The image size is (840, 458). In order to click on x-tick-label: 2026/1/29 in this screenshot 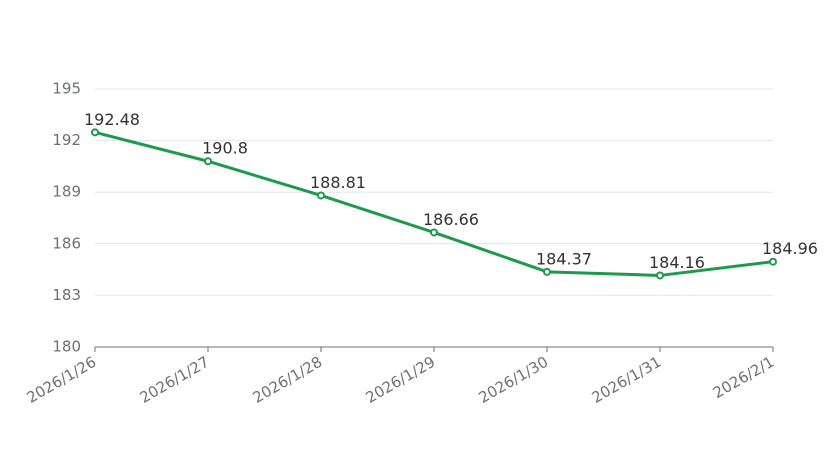, I will do `click(401, 380)`.